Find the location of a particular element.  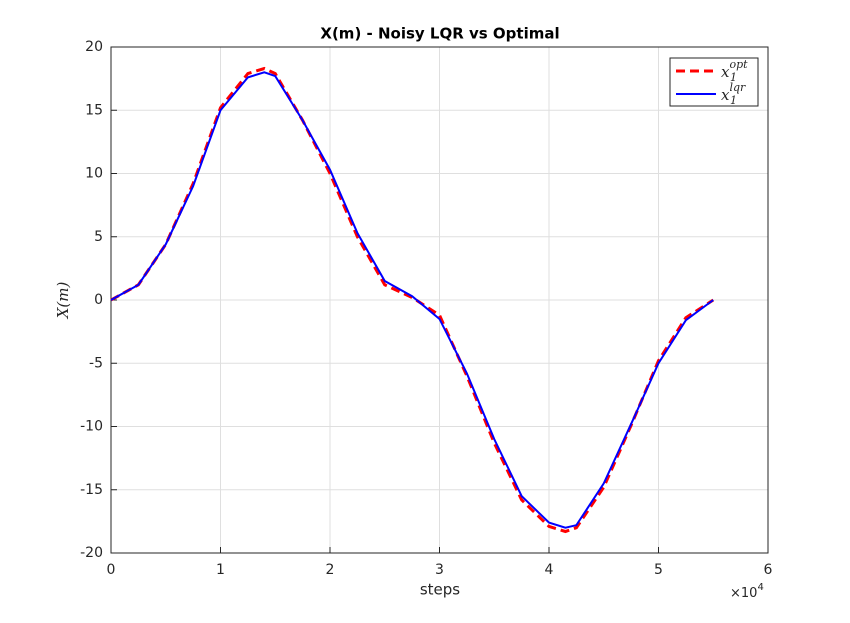

y-tick-label: 0 is located at coordinates (98, 300).